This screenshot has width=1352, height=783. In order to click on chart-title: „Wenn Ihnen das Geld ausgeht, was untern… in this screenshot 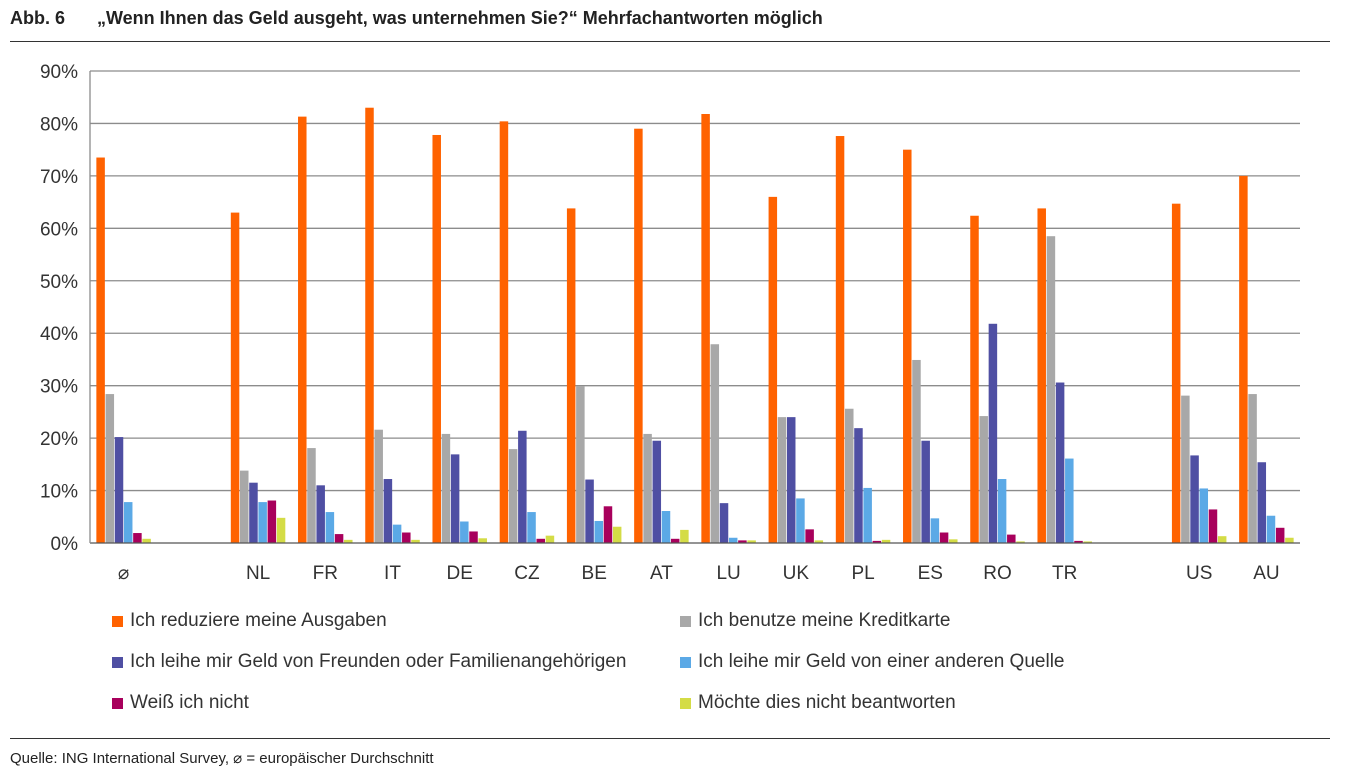, I will do `click(460, 18)`.